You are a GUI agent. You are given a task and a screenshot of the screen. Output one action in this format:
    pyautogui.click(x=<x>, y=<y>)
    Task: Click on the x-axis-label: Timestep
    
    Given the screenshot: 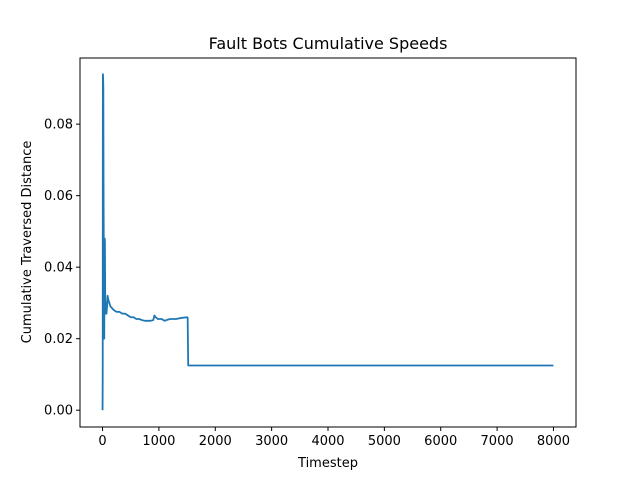 What is the action you would take?
    pyautogui.click(x=327, y=463)
    